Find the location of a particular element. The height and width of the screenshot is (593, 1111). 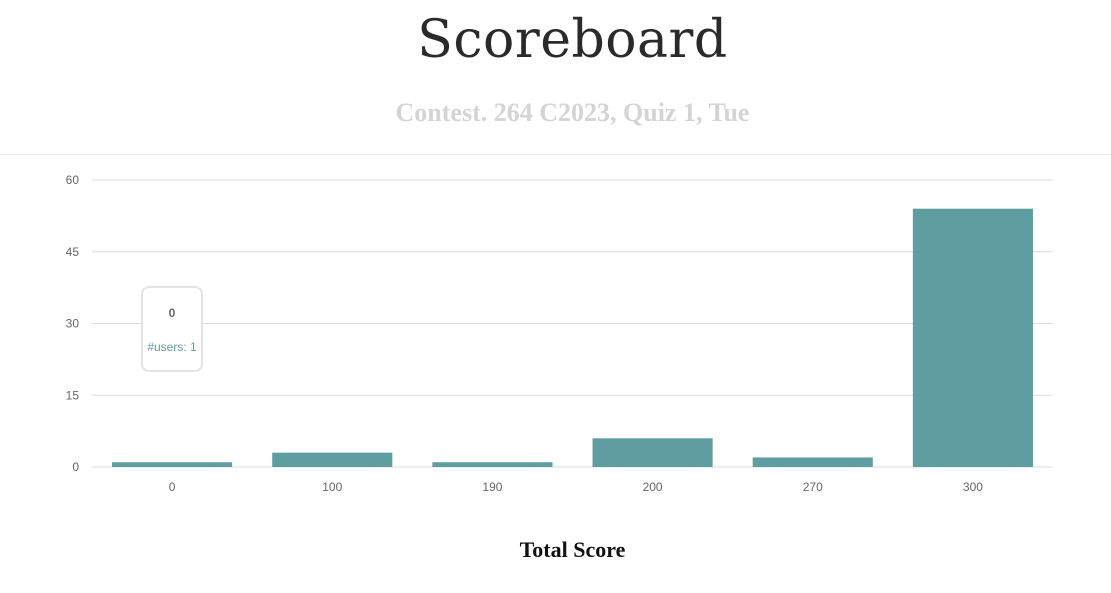

tooltip-category: 0 is located at coordinates (172, 313).